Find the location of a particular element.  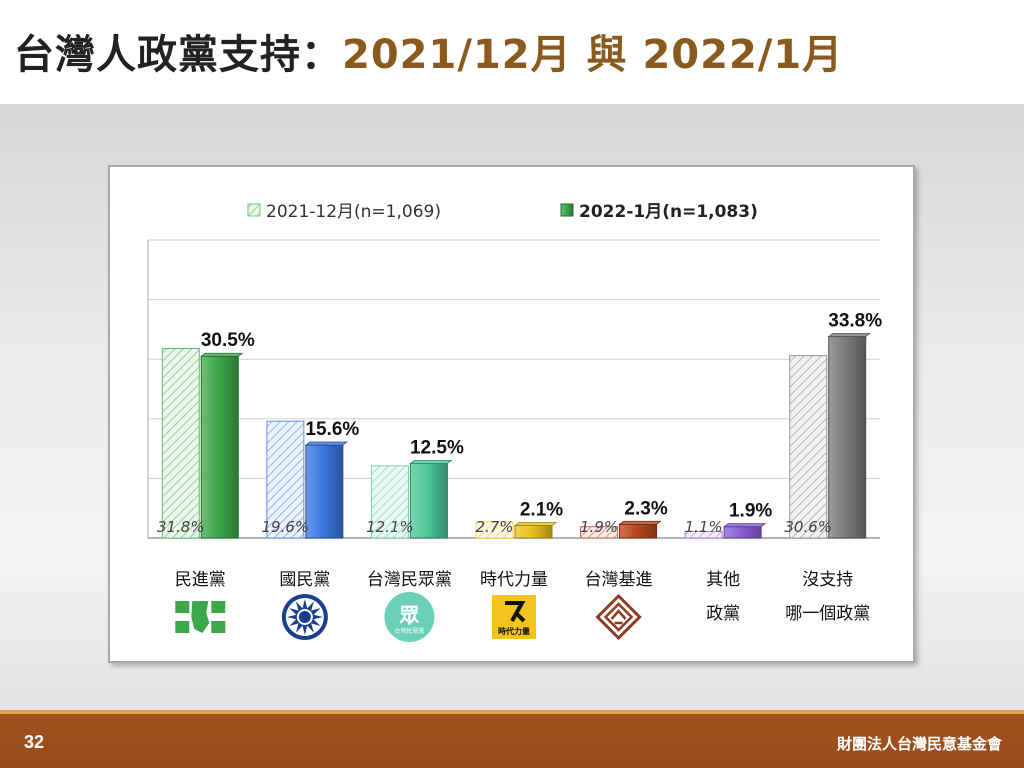

footer-bar: 32 財團法人台灣民意基金會 is located at coordinates (512, 739).